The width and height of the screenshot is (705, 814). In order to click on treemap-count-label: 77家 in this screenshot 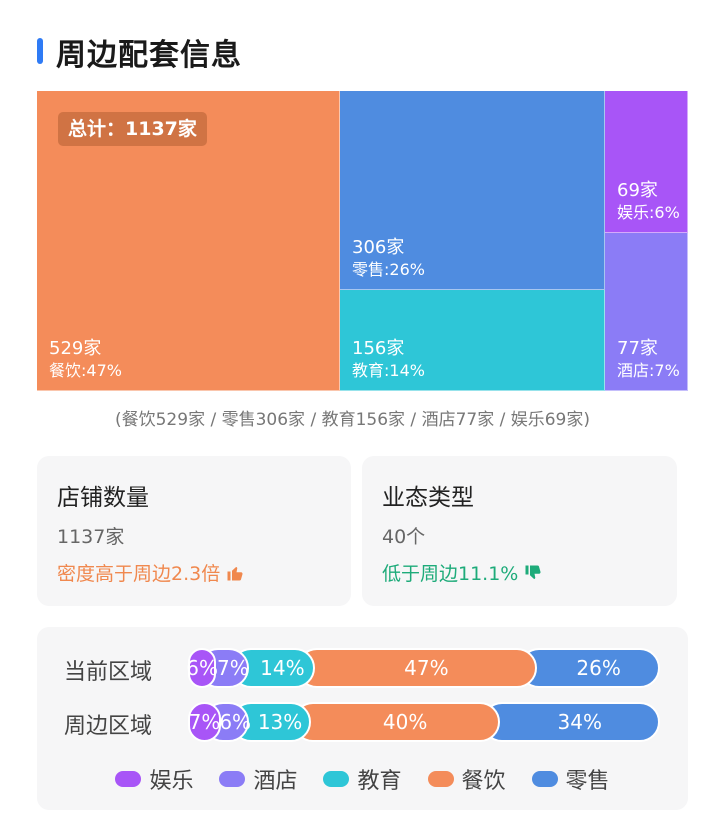, I will do `click(637, 348)`.